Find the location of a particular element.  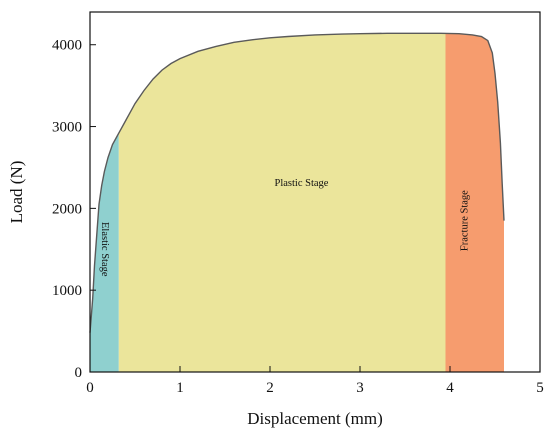

y-tick-label: 3000 is located at coordinates (67, 128).